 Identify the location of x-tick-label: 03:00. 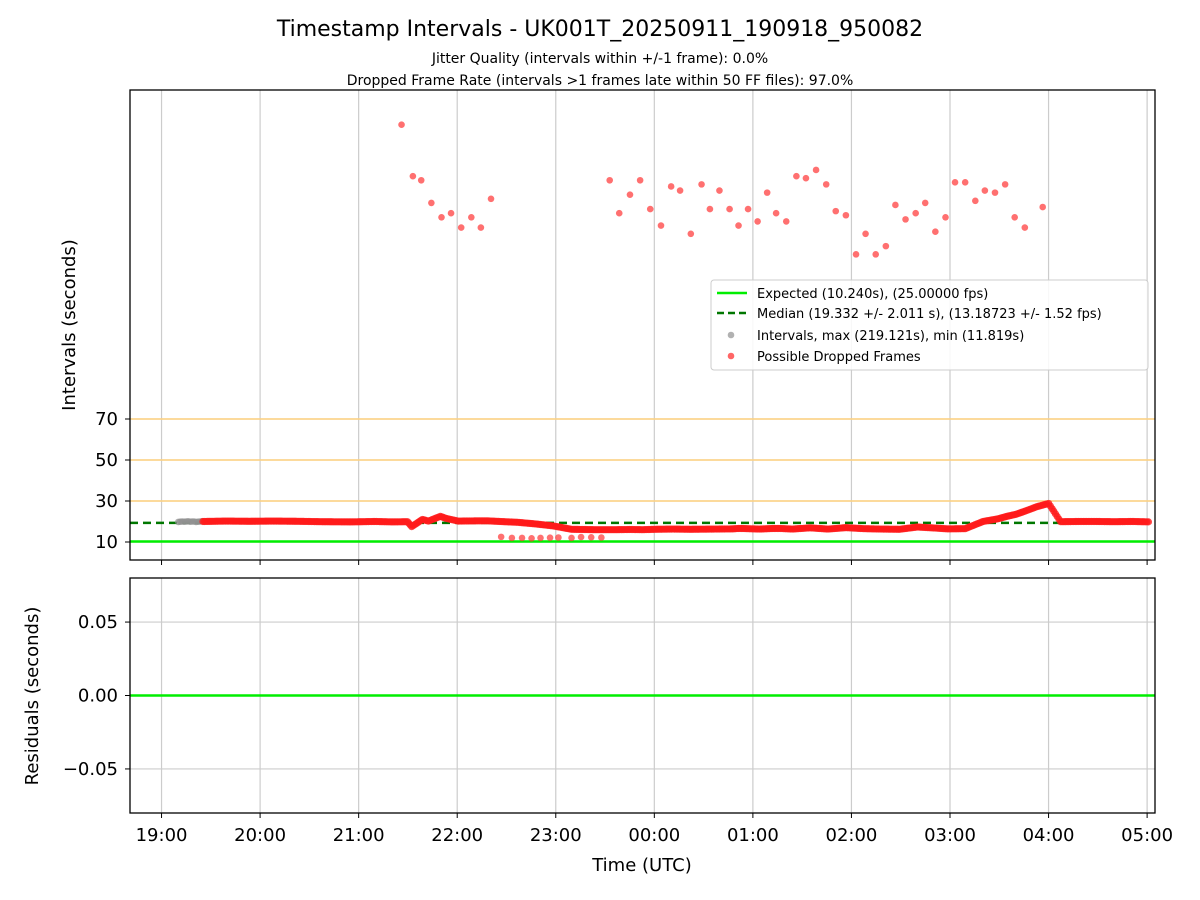
(950, 835).